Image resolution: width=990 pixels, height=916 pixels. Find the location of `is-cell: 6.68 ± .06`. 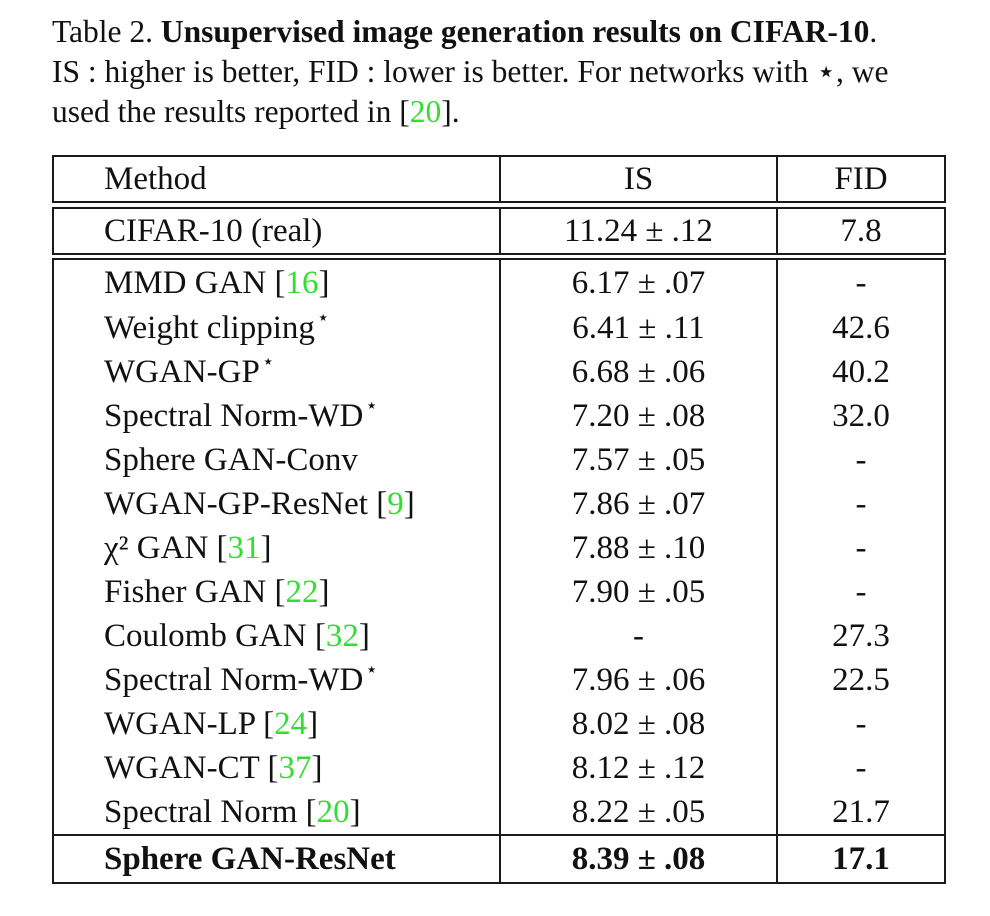

is-cell: 6.68 ± .06 is located at coordinates (638, 372).